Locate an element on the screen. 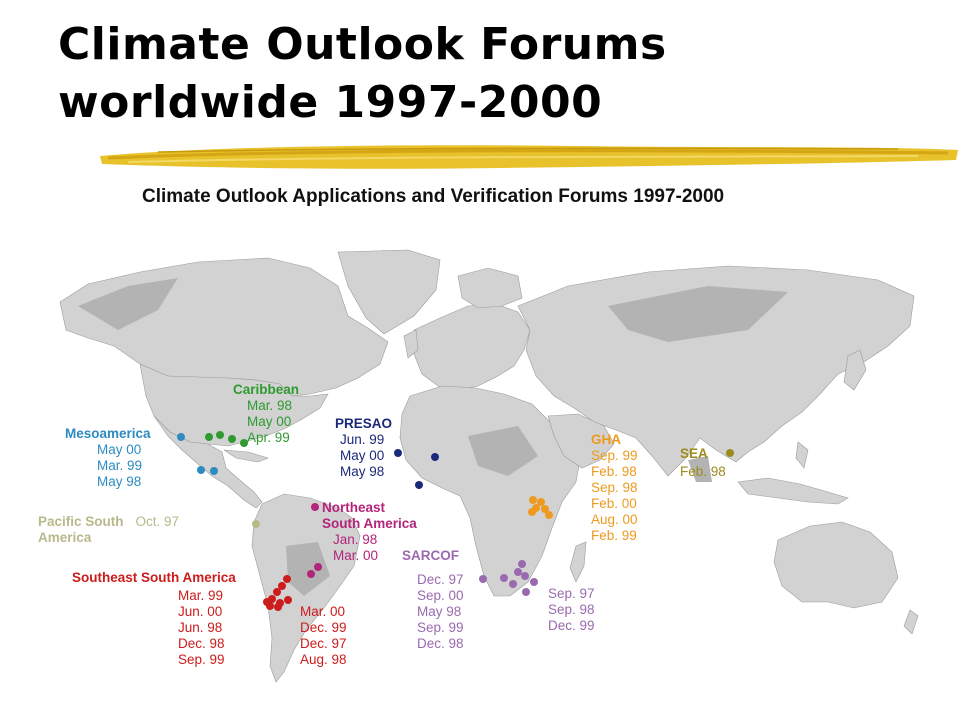  label-sarcof: SARCOF is located at coordinates (430, 556).